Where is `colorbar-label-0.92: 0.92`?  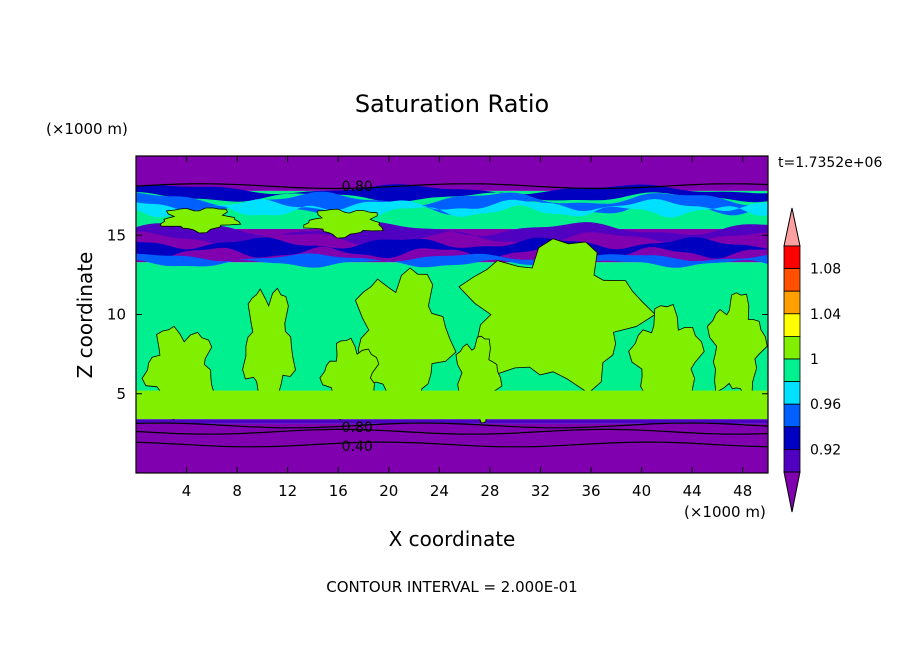 colorbar-label-0.92: 0.92 is located at coordinates (825, 450).